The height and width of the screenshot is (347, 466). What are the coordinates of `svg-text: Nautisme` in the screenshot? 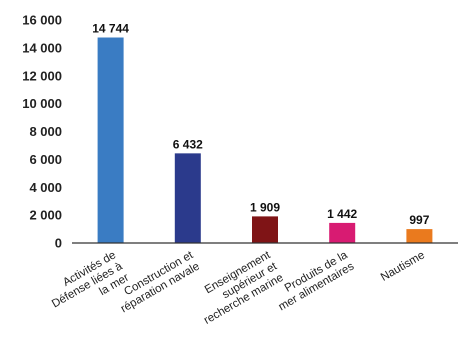 It's located at (403, 266).